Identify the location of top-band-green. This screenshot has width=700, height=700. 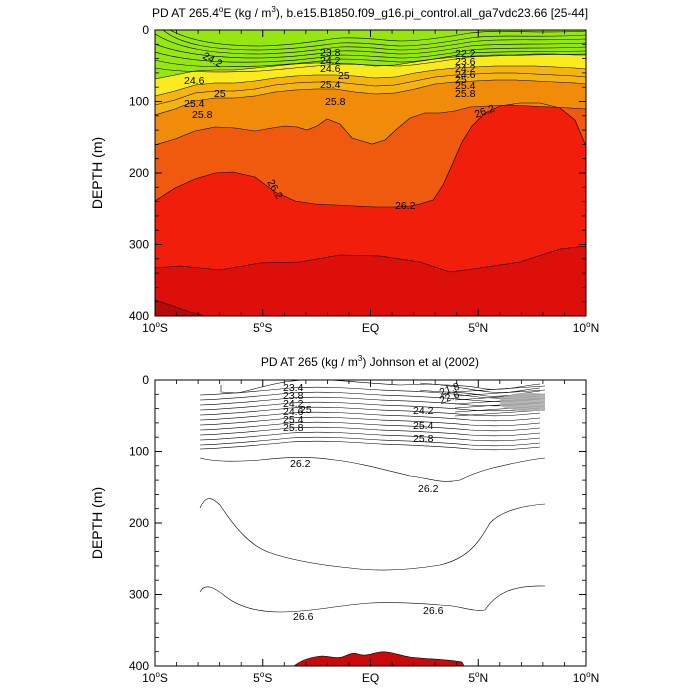
(370, 54).